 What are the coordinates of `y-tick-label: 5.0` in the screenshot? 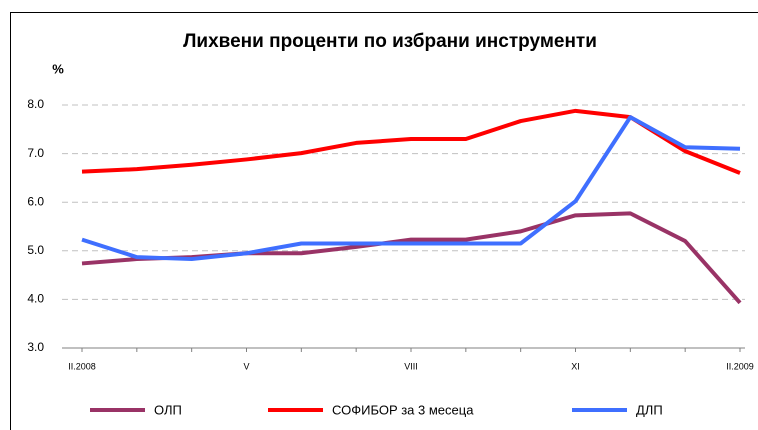 It's located at (35, 250).